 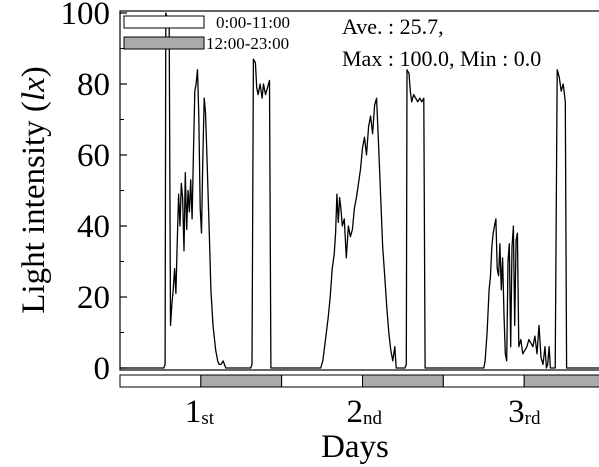 I want to click on day-label: 1st, so click(x=200, y=412).